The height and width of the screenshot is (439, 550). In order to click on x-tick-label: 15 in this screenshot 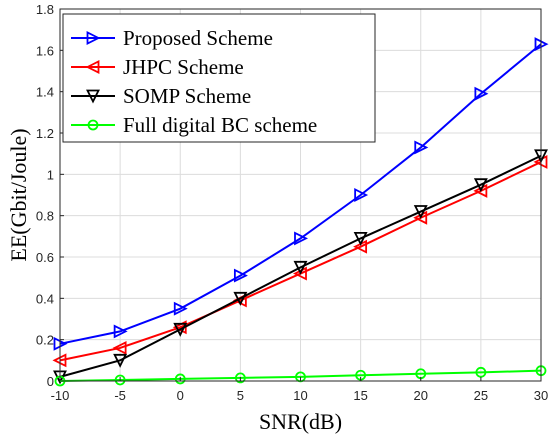, I will do `click(360, 395)`.